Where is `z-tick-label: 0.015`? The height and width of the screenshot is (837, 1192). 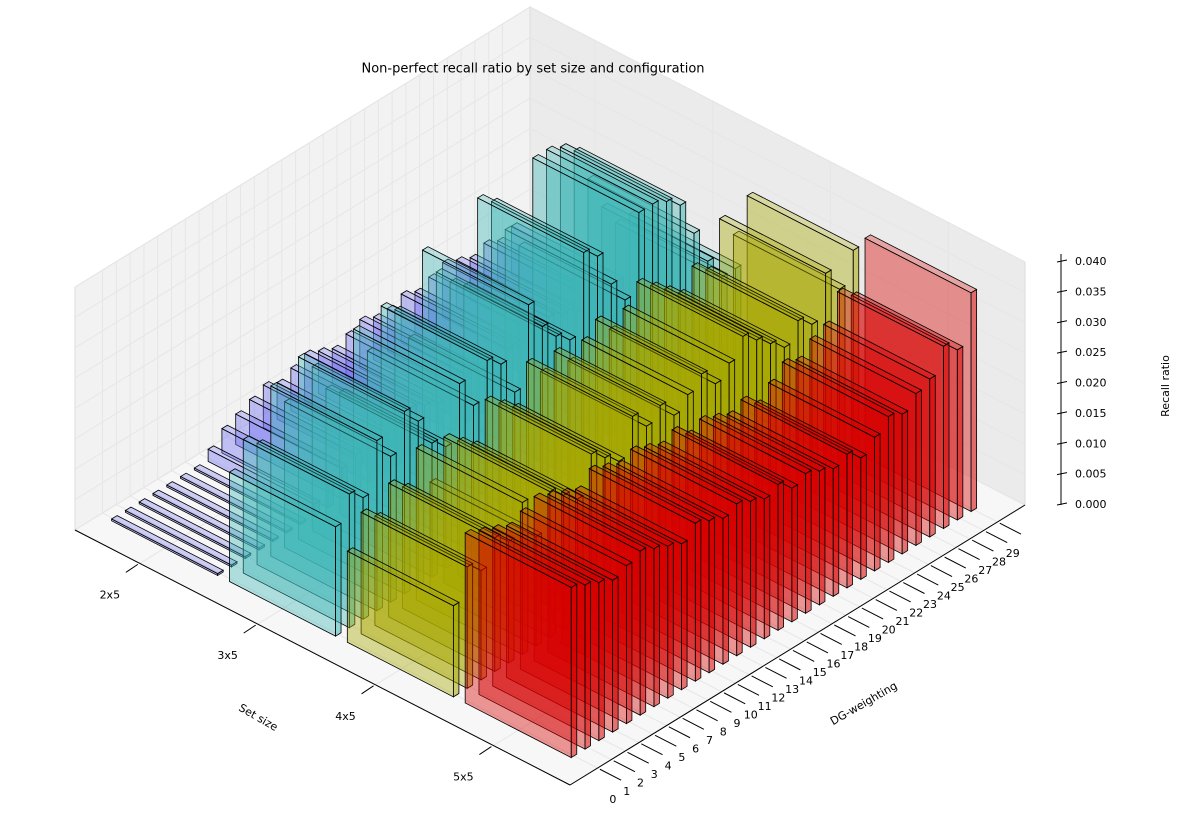 z-tick-label: 0.015 is located at coordinates (1091, 413).